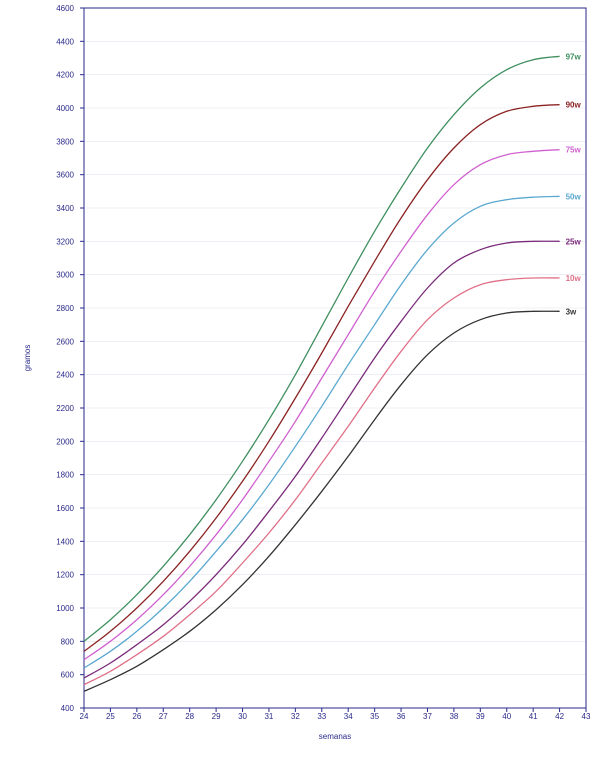 The width and height of the screenshot is (594, 769). I want to click on y-tick-label: 4200, so click(65, 75).